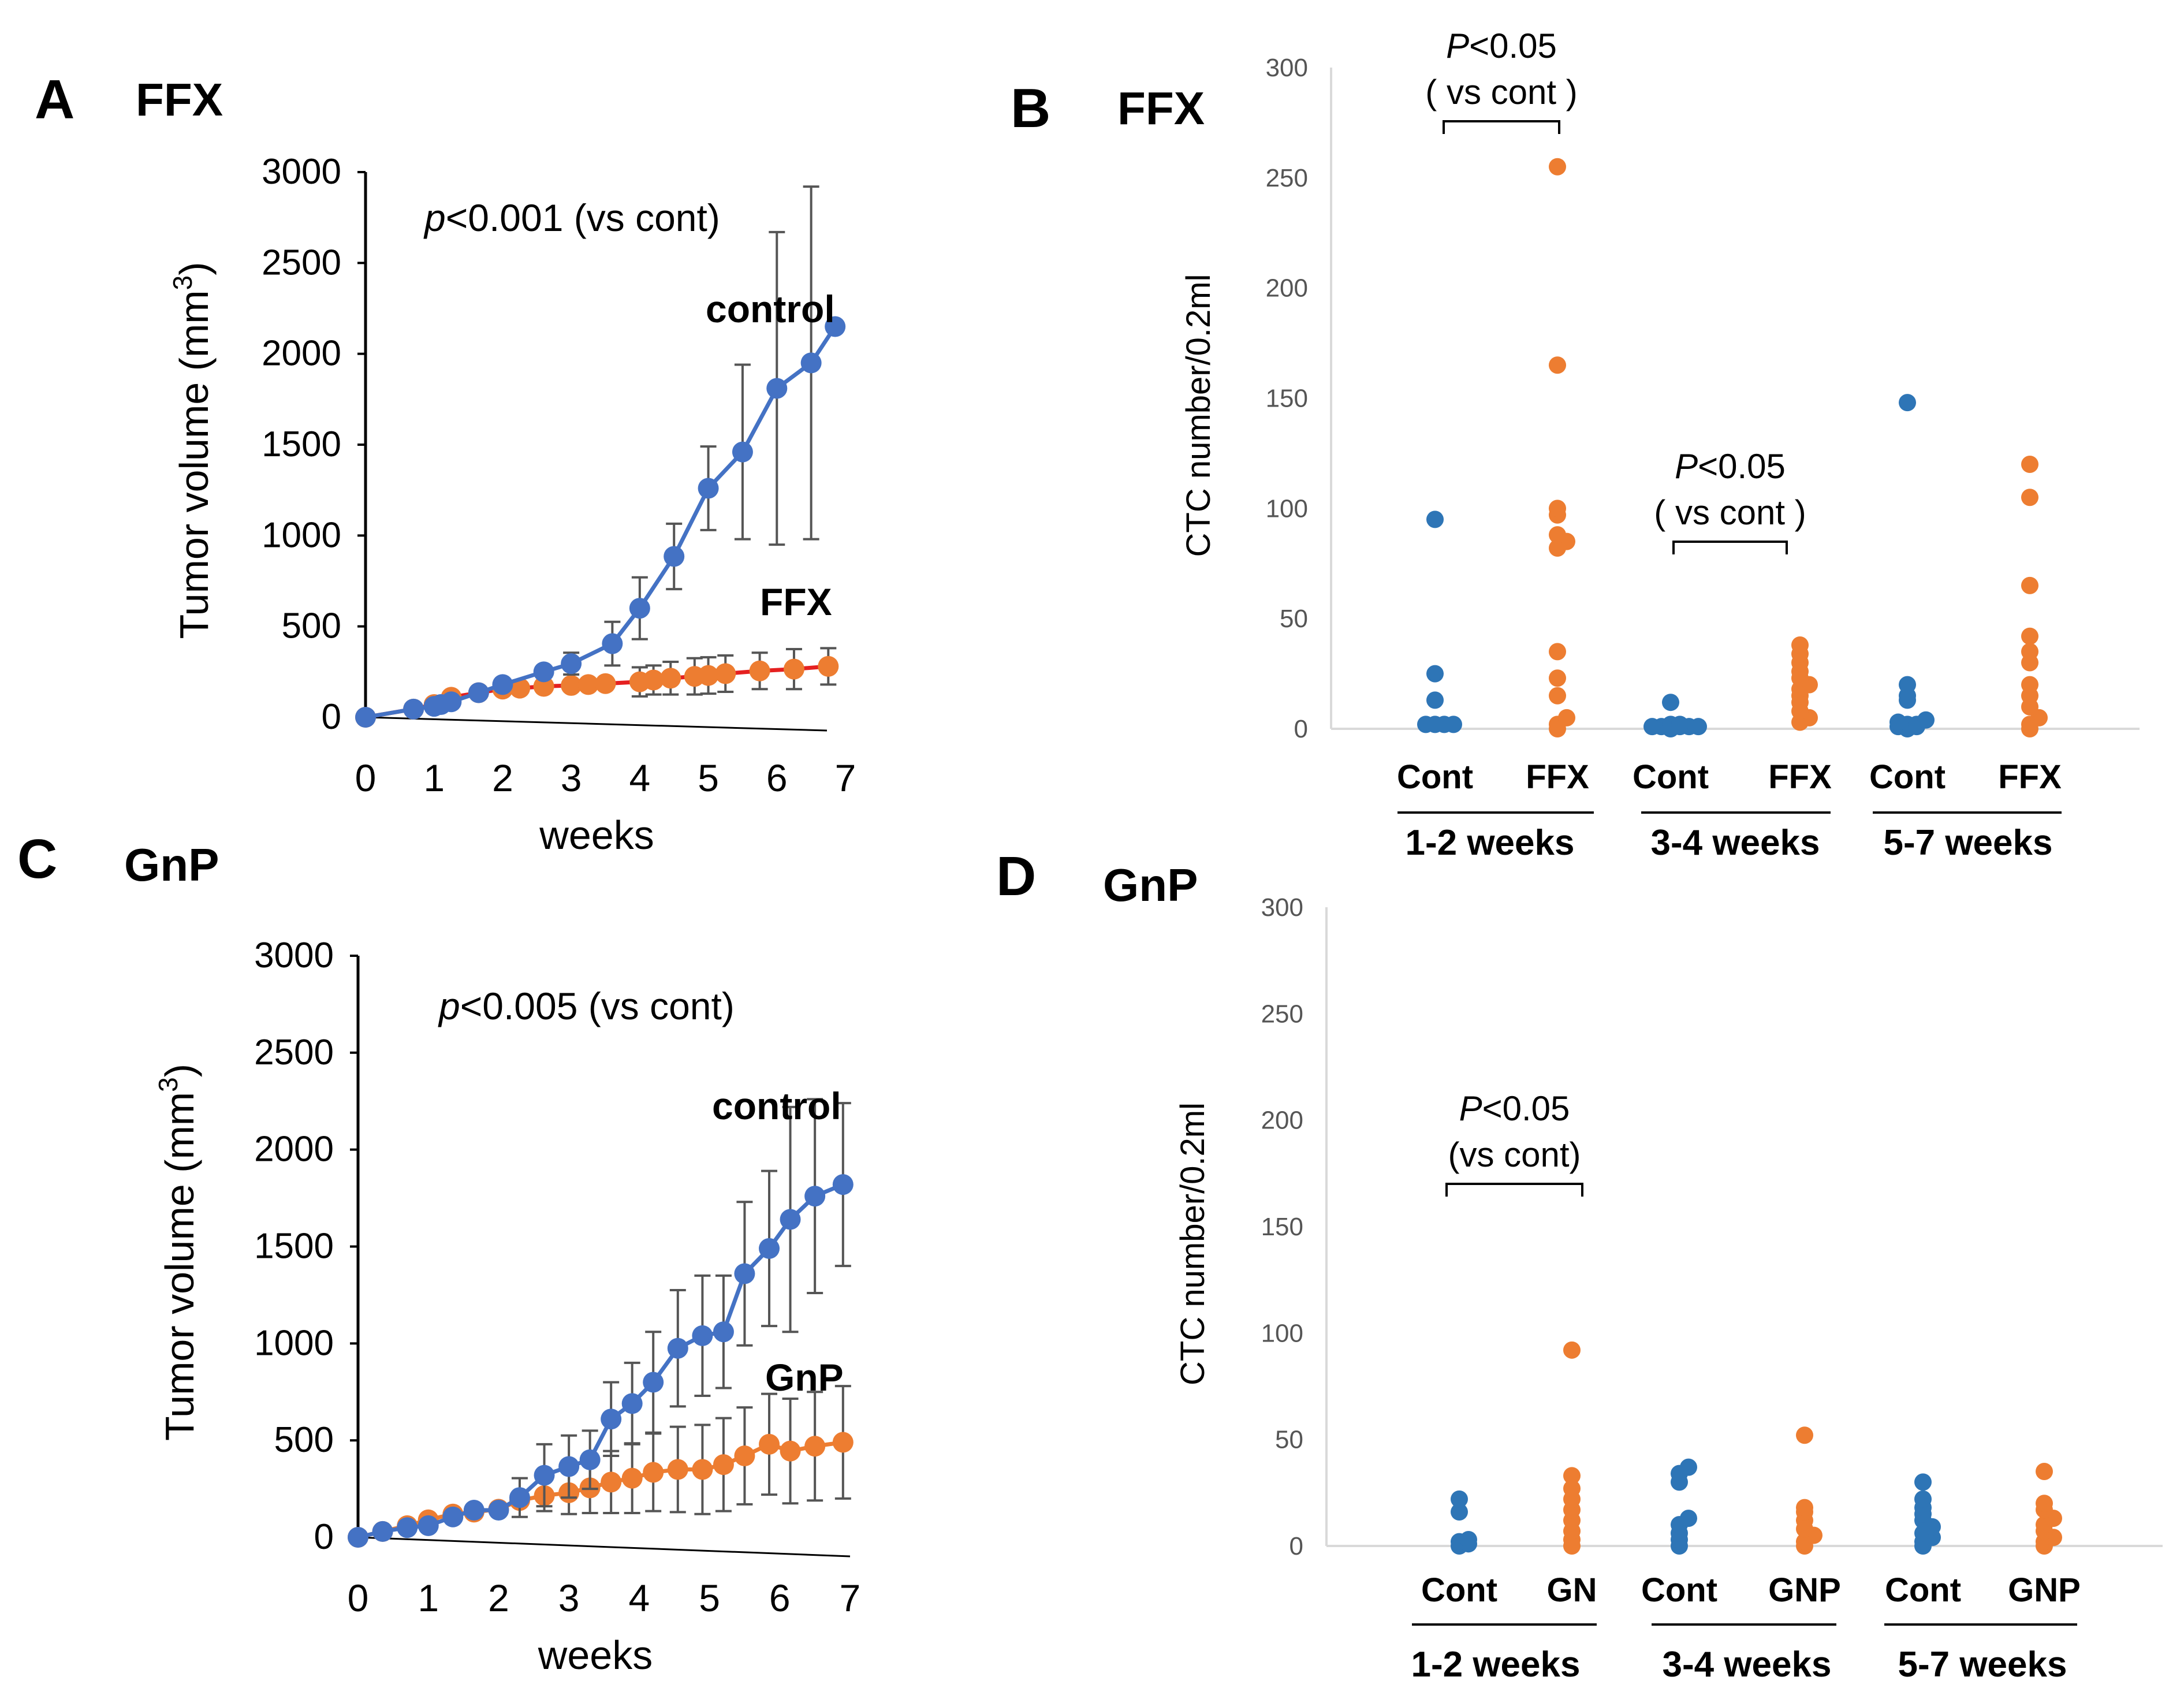 Image resolution: width=2184 pixels, height=1699 pixels. I want to click on x-tick-label: 0, so click(366, 778).